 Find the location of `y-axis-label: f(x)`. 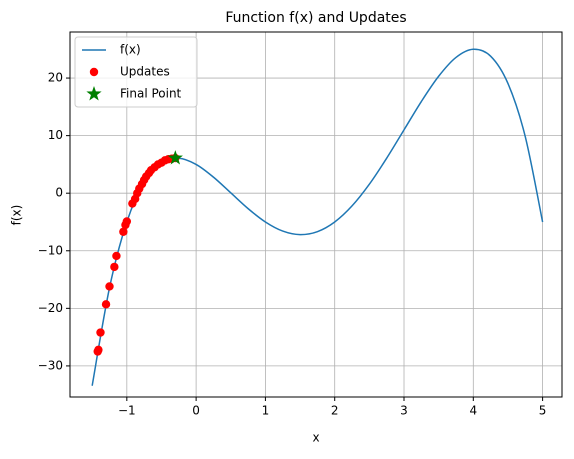

y-axis-label: f(x) is located at coordinates (17, 215).